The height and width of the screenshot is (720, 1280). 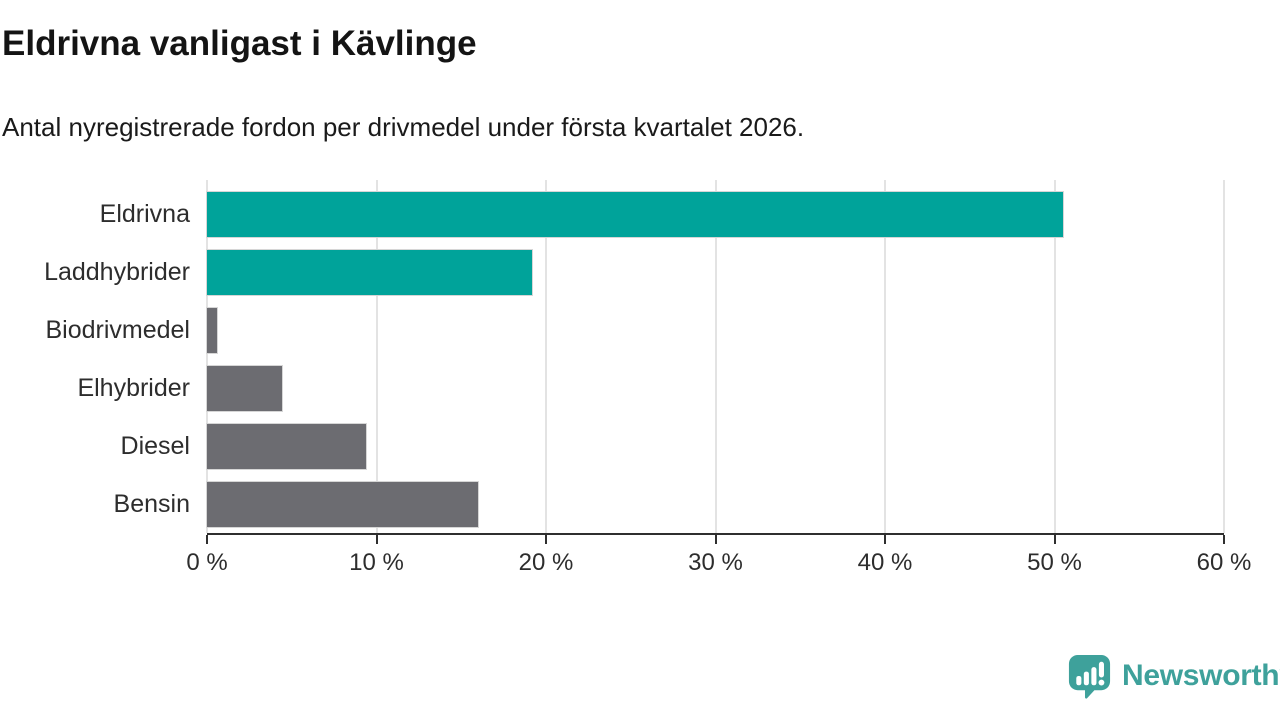 What do you see at coordinates (144, 214) in the screenshot?
I see `category-label: Eldrivna` at bounding box center [144, 214].